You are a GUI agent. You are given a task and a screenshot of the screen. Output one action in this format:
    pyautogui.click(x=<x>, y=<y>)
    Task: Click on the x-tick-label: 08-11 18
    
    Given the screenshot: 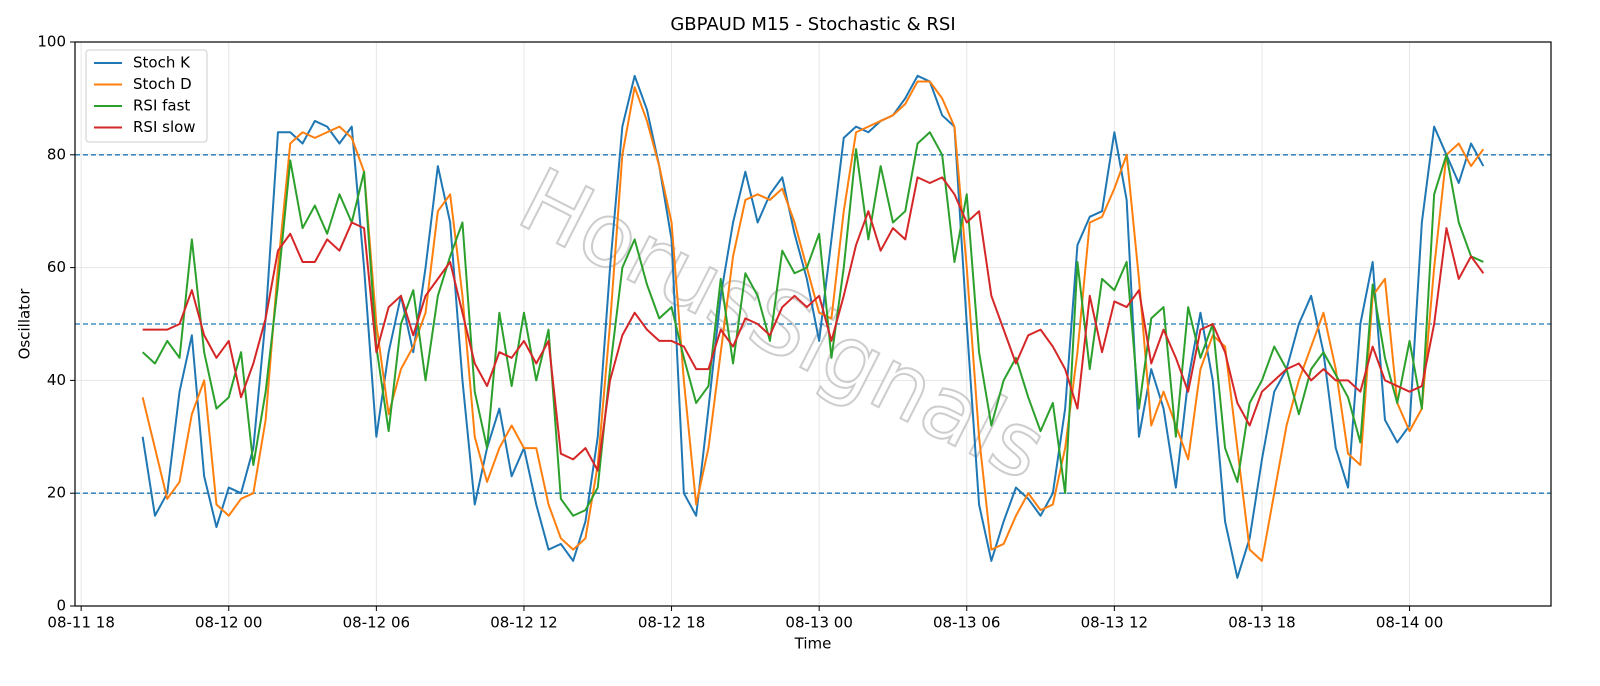 What is the action you would take?
    pyautogui.click(x=80, y=623)
    